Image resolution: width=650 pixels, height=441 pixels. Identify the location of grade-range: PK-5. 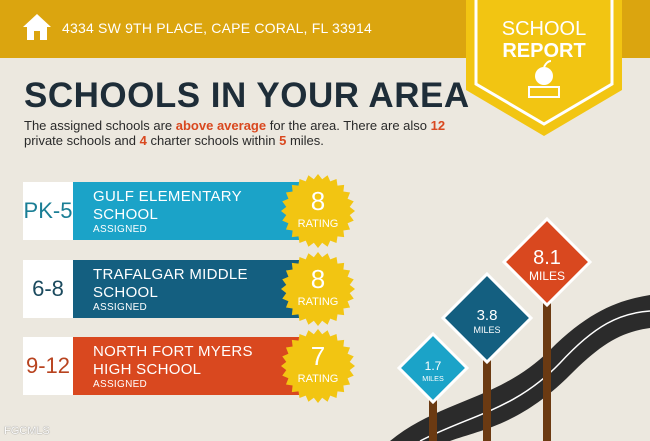
(48, 211).